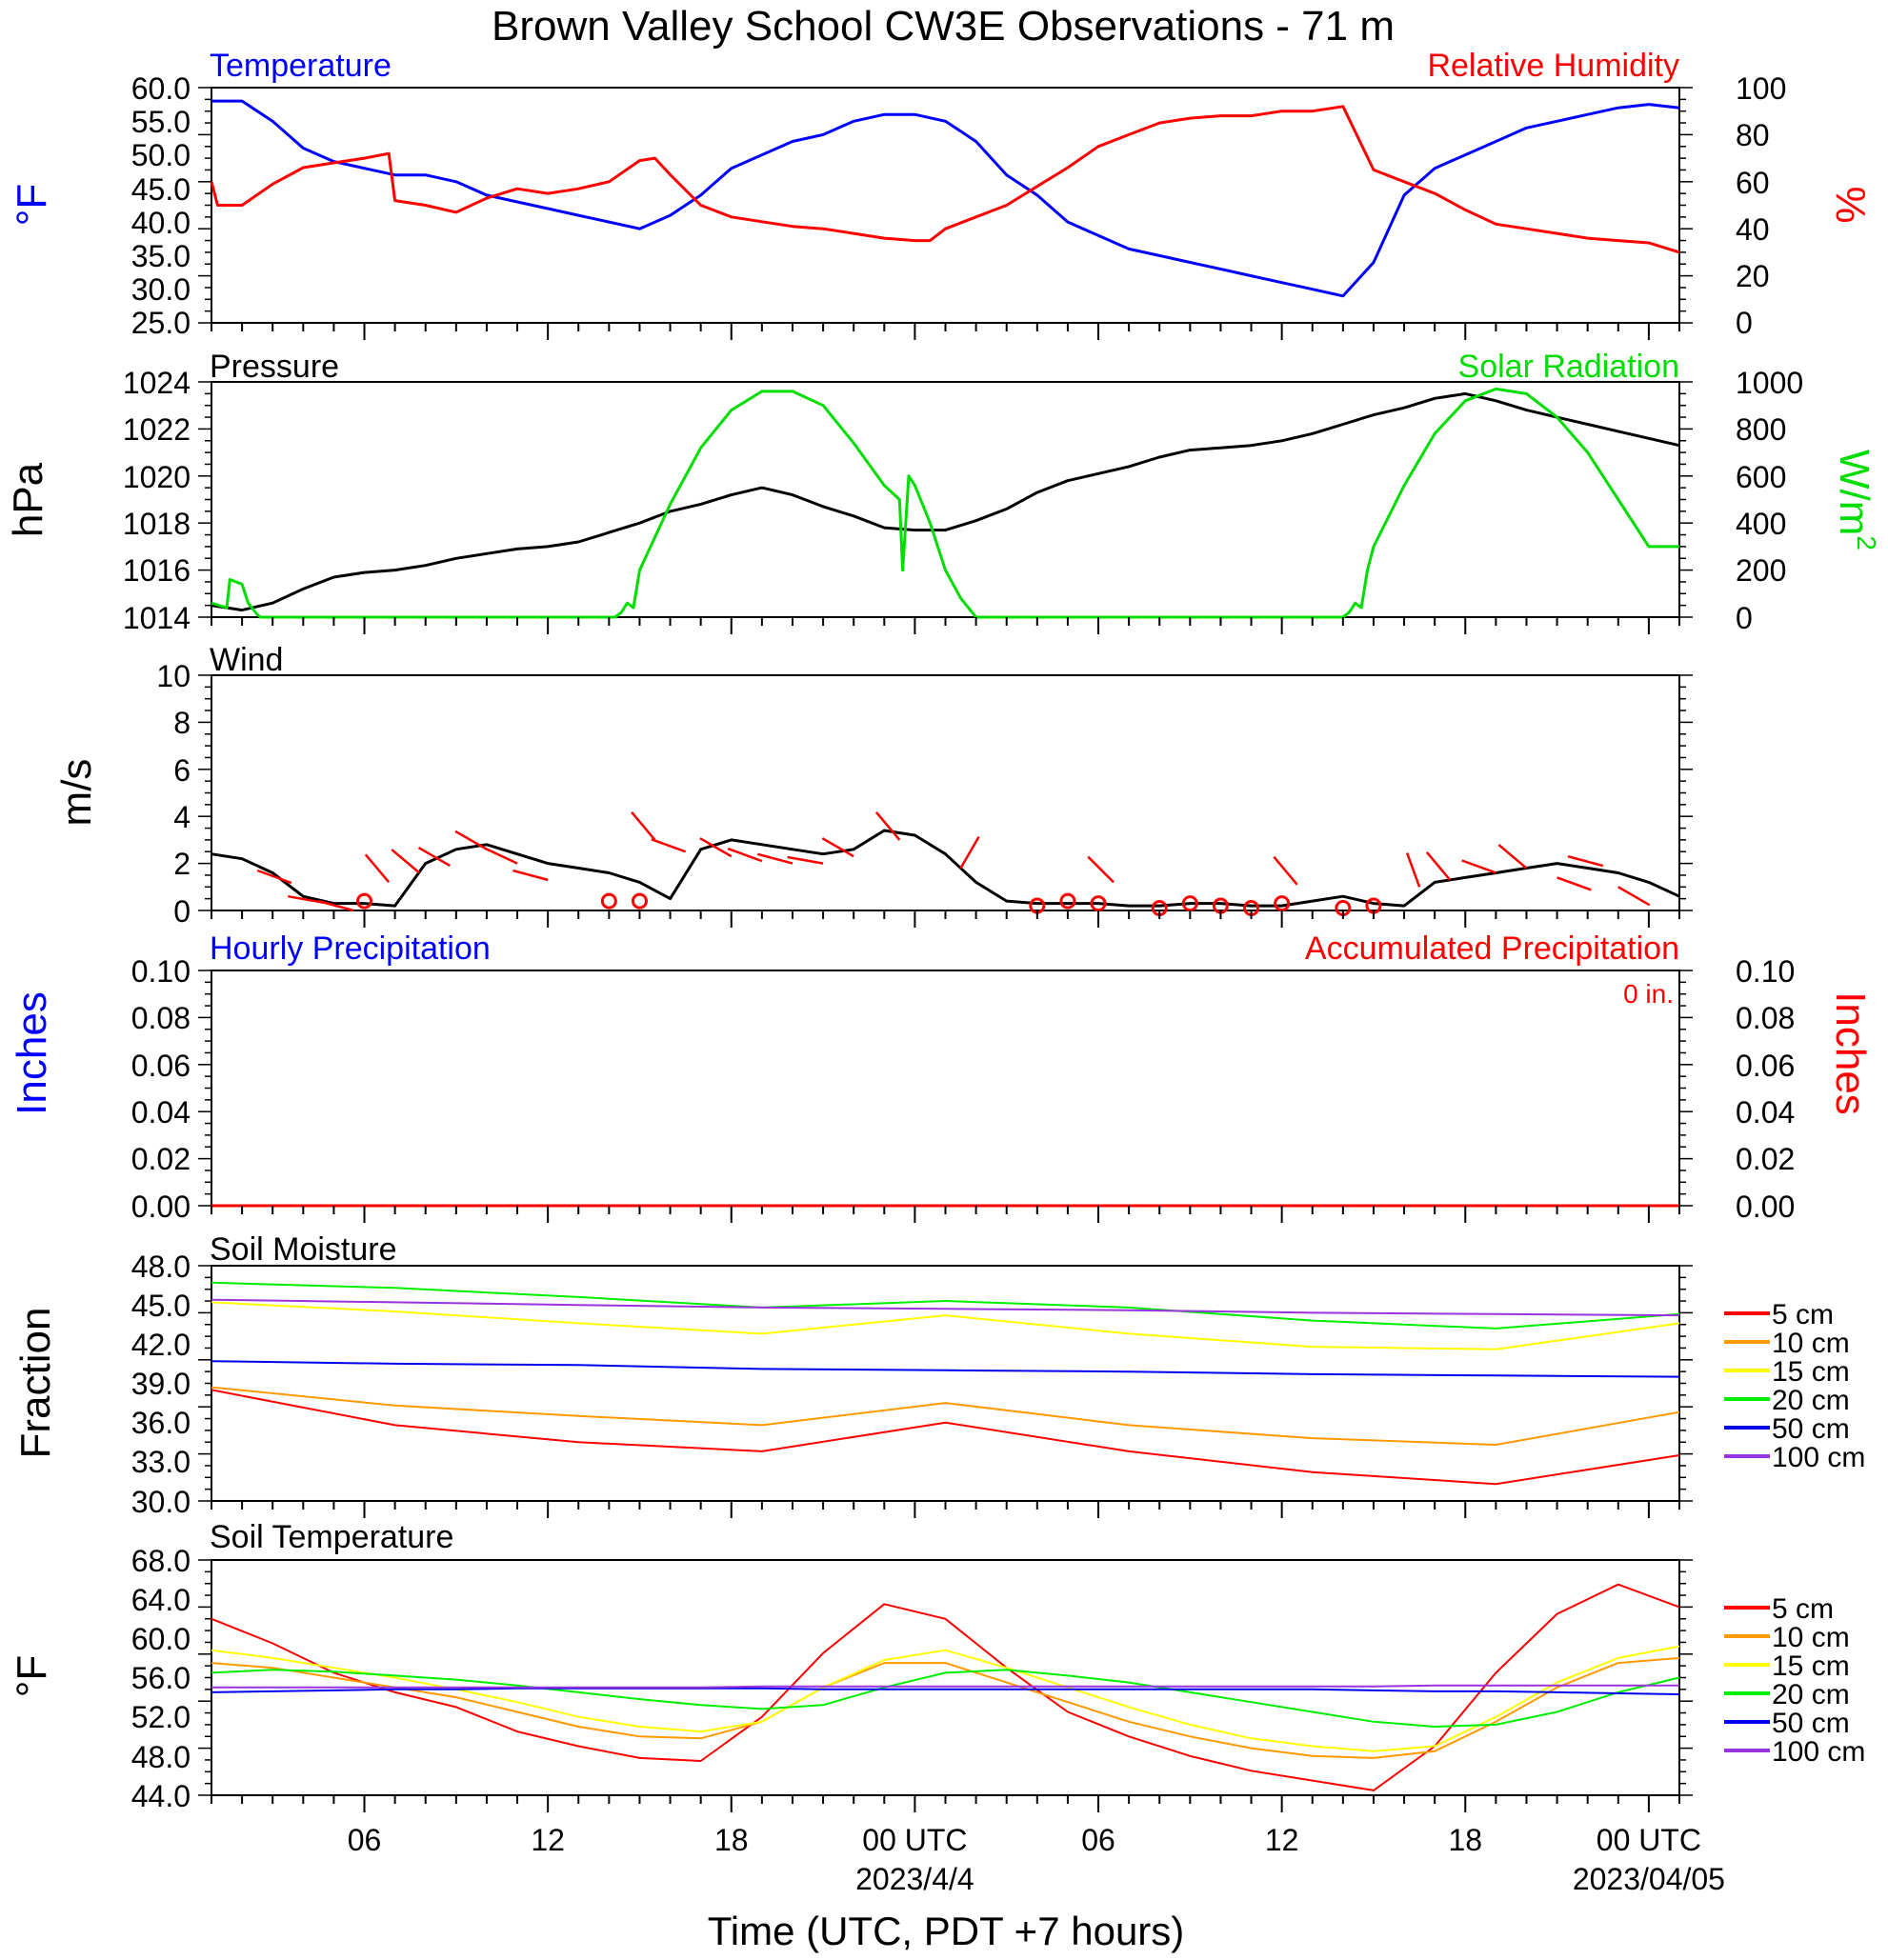 This screenshot has height=1960, width=1888. I want to click on series-line-temperature, so click(945, 198).